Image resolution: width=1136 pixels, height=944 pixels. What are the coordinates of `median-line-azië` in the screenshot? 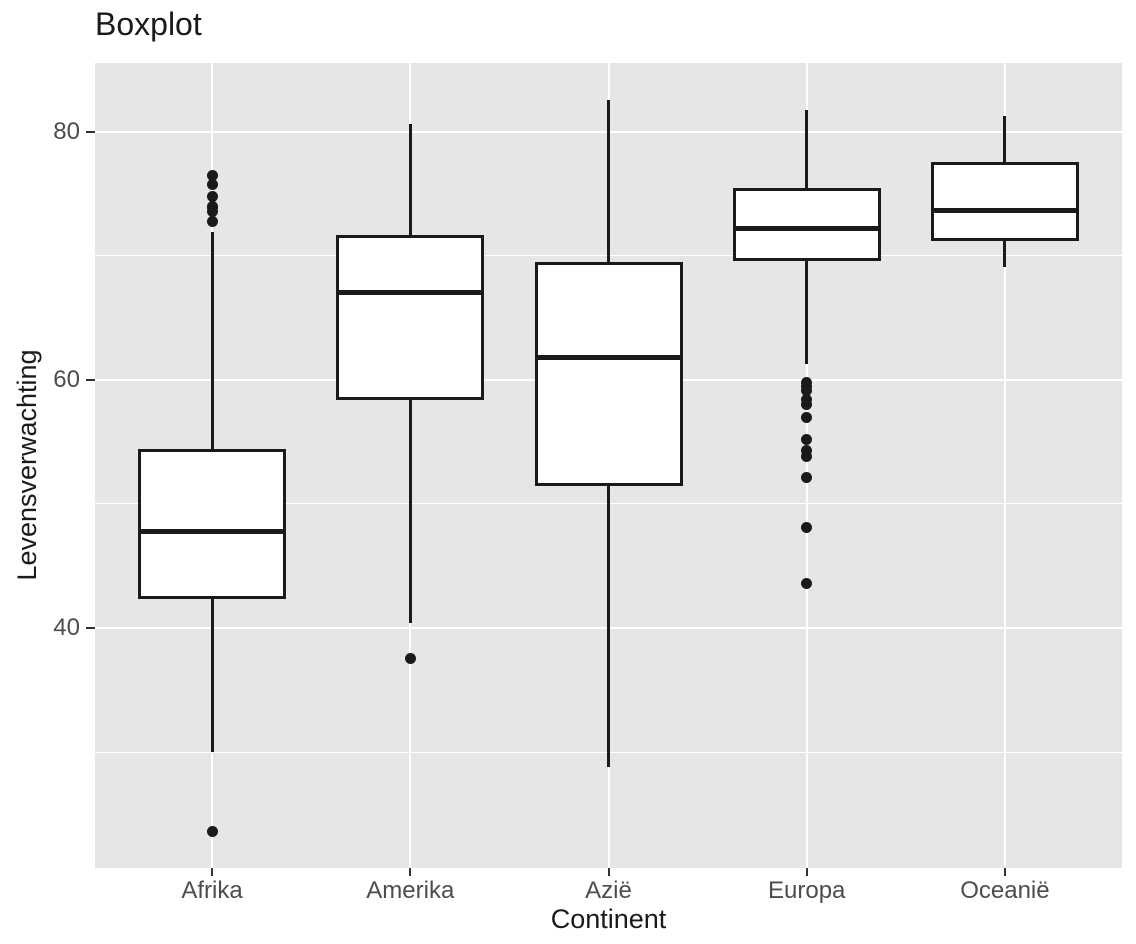 It's located at (608, 358).